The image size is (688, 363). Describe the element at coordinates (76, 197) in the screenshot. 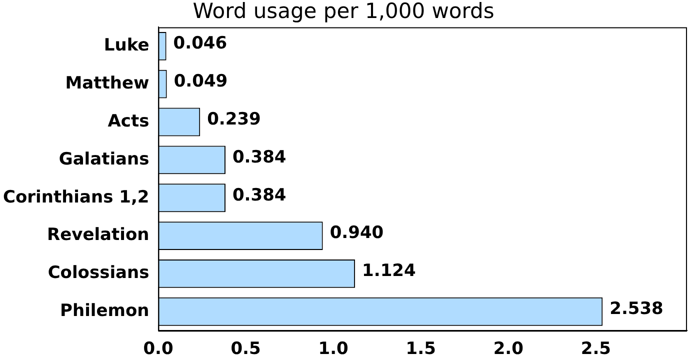

I see `y-tick-label: Corinthians 1,2` at that location.